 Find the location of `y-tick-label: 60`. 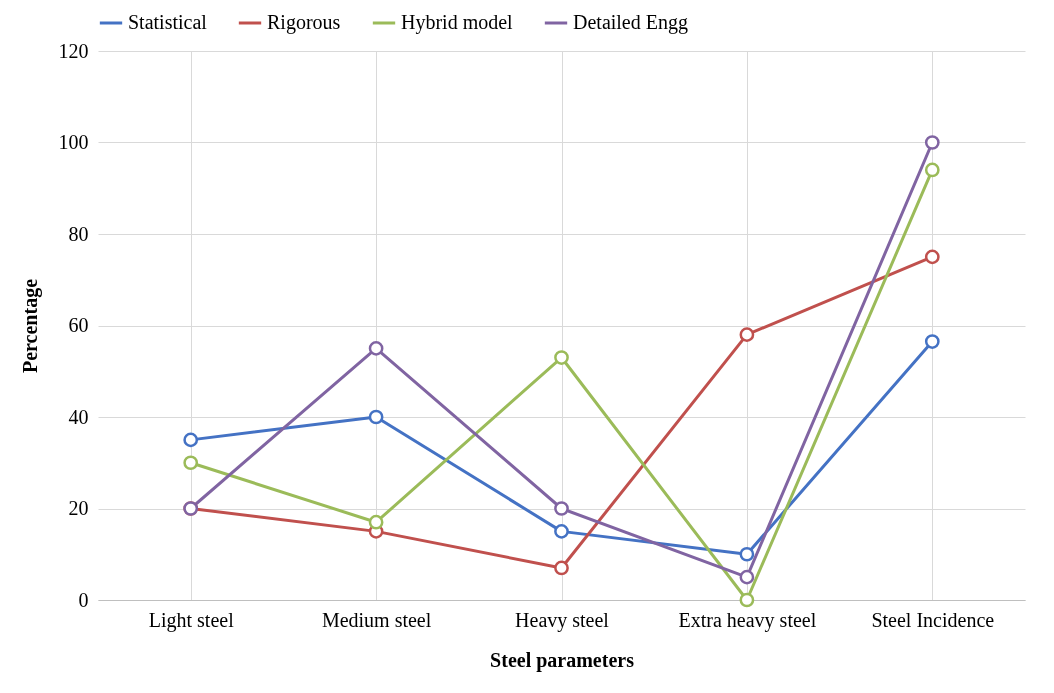

y-tick-label: 60 is located at coordinates (78, 325).